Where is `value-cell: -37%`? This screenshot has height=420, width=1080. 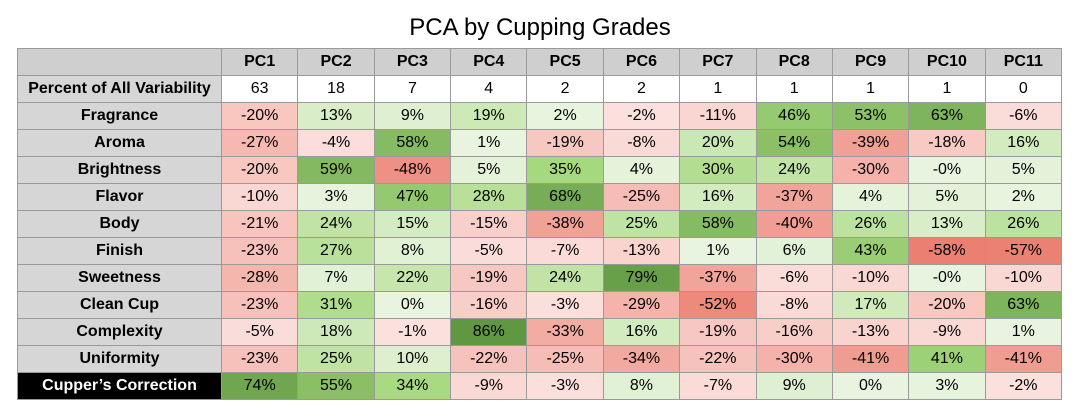 value-cell: -37% is located at coordinates (794, 197).